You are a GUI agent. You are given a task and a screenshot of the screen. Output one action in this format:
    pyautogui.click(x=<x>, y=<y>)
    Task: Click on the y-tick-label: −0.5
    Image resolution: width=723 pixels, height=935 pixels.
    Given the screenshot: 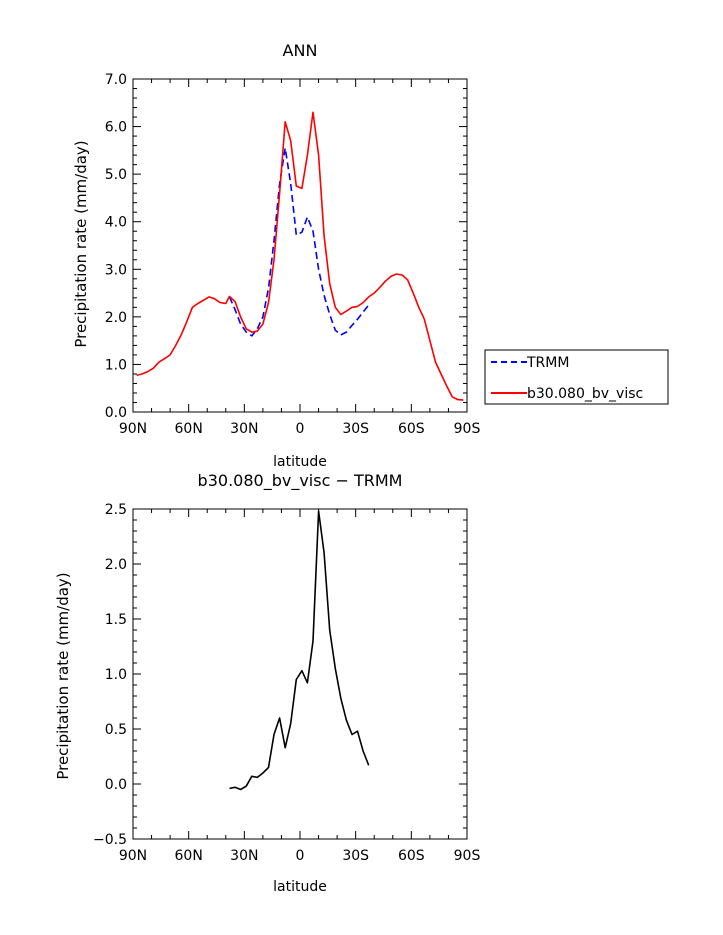 What is the action you would take?
    pyautogui.click(x=110, y=840)
    